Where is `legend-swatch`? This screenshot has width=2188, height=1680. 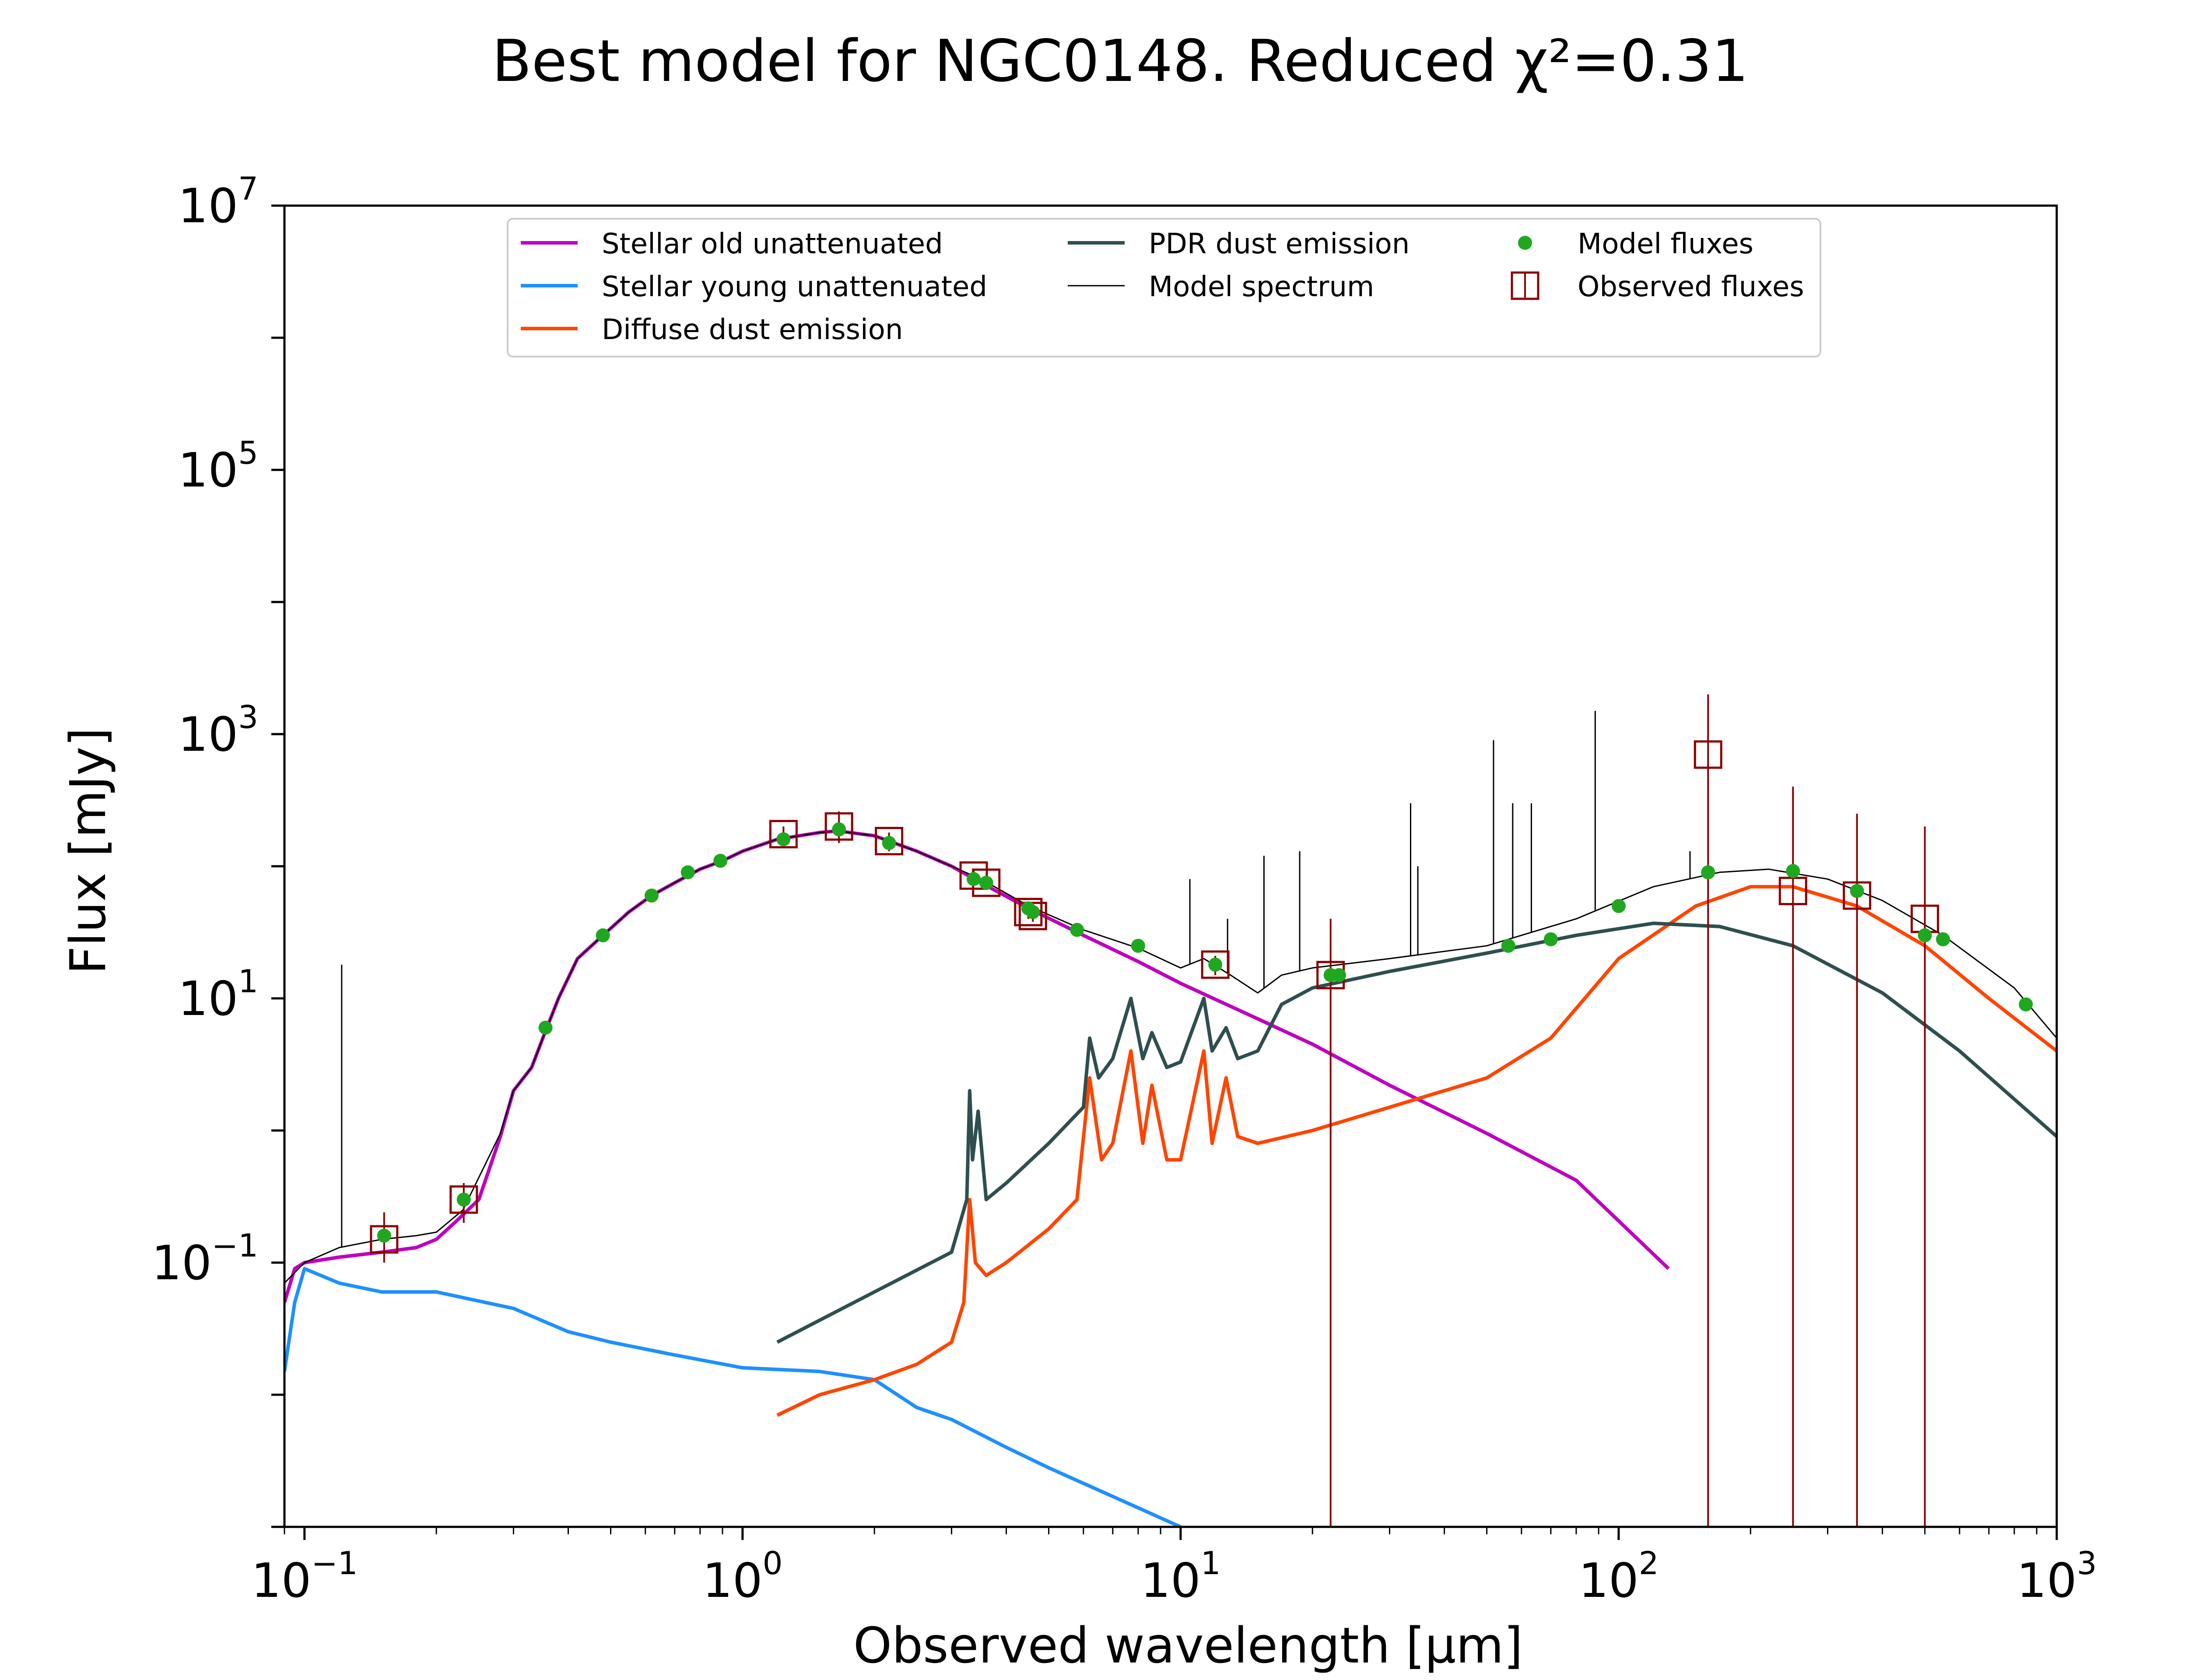
legend-swatch is located at coordinates (1525, 243).